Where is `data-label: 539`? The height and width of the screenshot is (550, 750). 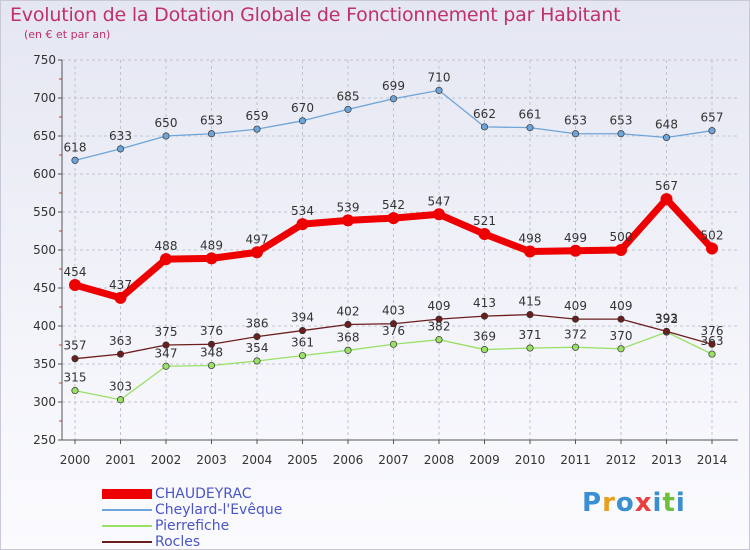 data-label: 539 is located at coordinates (348, 207).